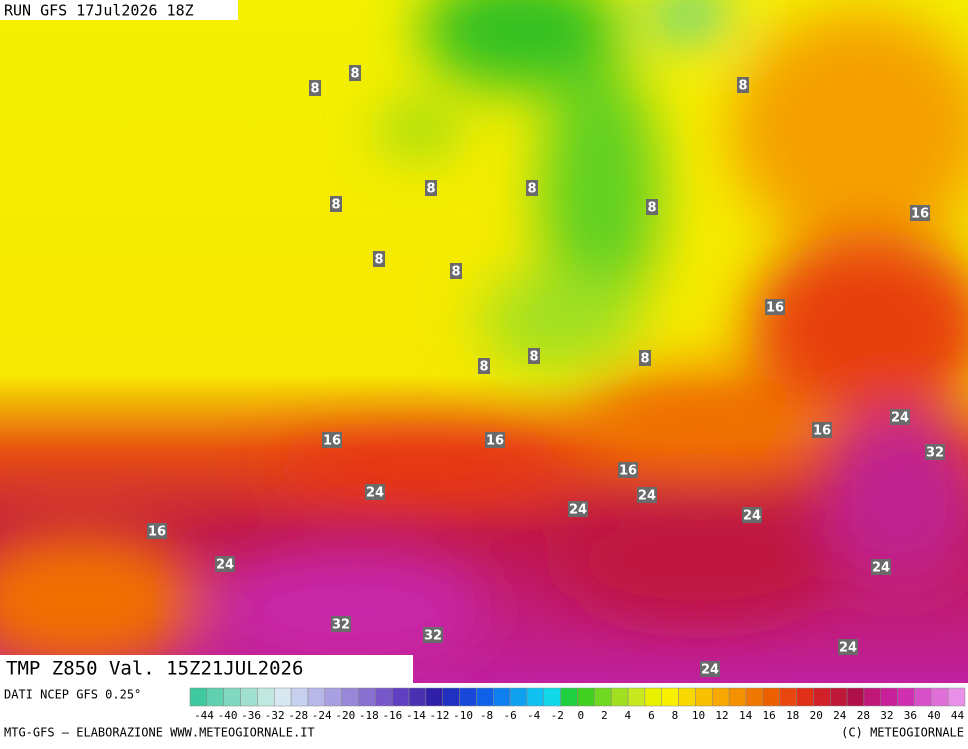 This screenshot has width=968, height=749. What do you see at coordinates (416, 715) in the screenshot?
I see `colorbar-label: -14` at bounding box center [416, 715].